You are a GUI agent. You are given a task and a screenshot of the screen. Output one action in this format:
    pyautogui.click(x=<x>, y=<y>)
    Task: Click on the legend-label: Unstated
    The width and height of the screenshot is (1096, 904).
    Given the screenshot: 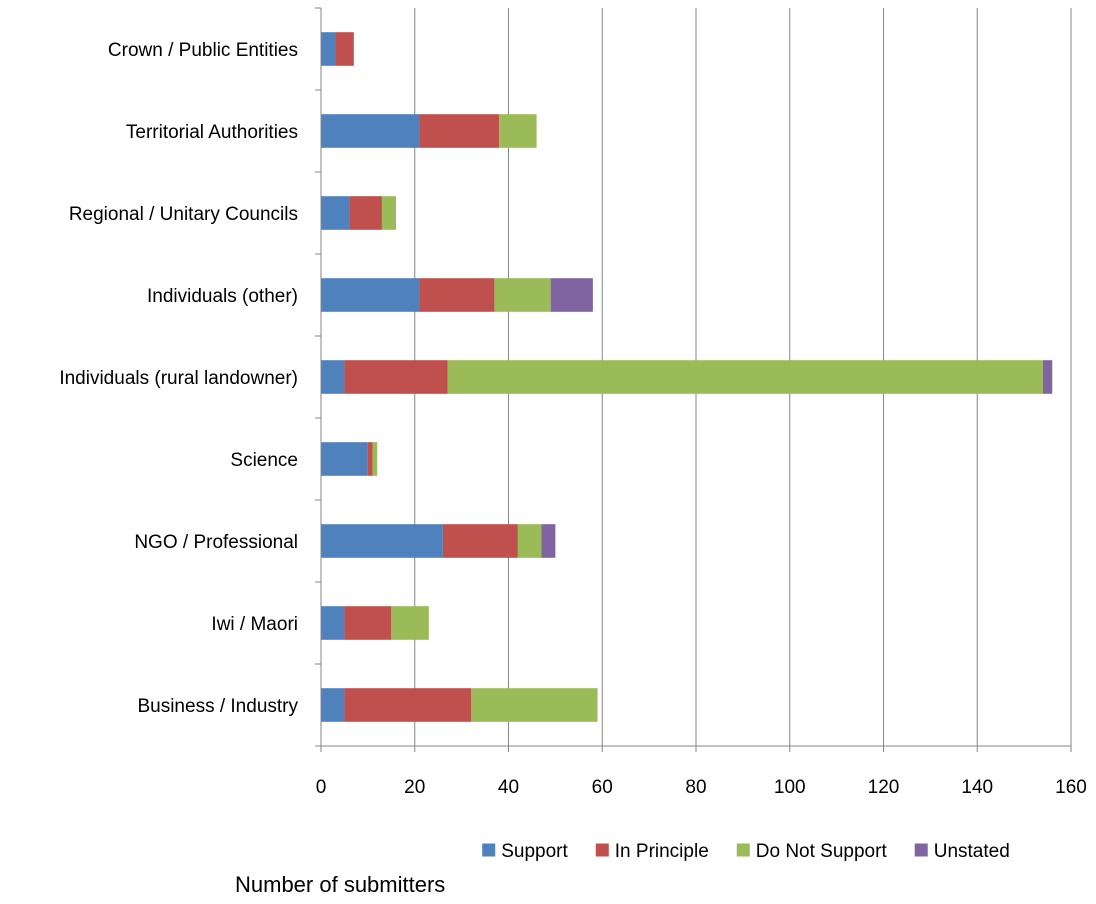 What is the action you would take?
    pyautogui.click(x=972, y=851)
    